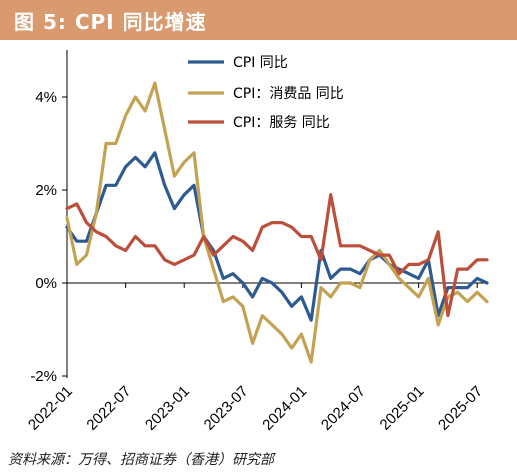 This screenshot has height=474, width=517. What do you see at coordinates (284, 408) in the screenshot?
I see `x-tick-label: 2024-01` at bounding box center [284, 408].